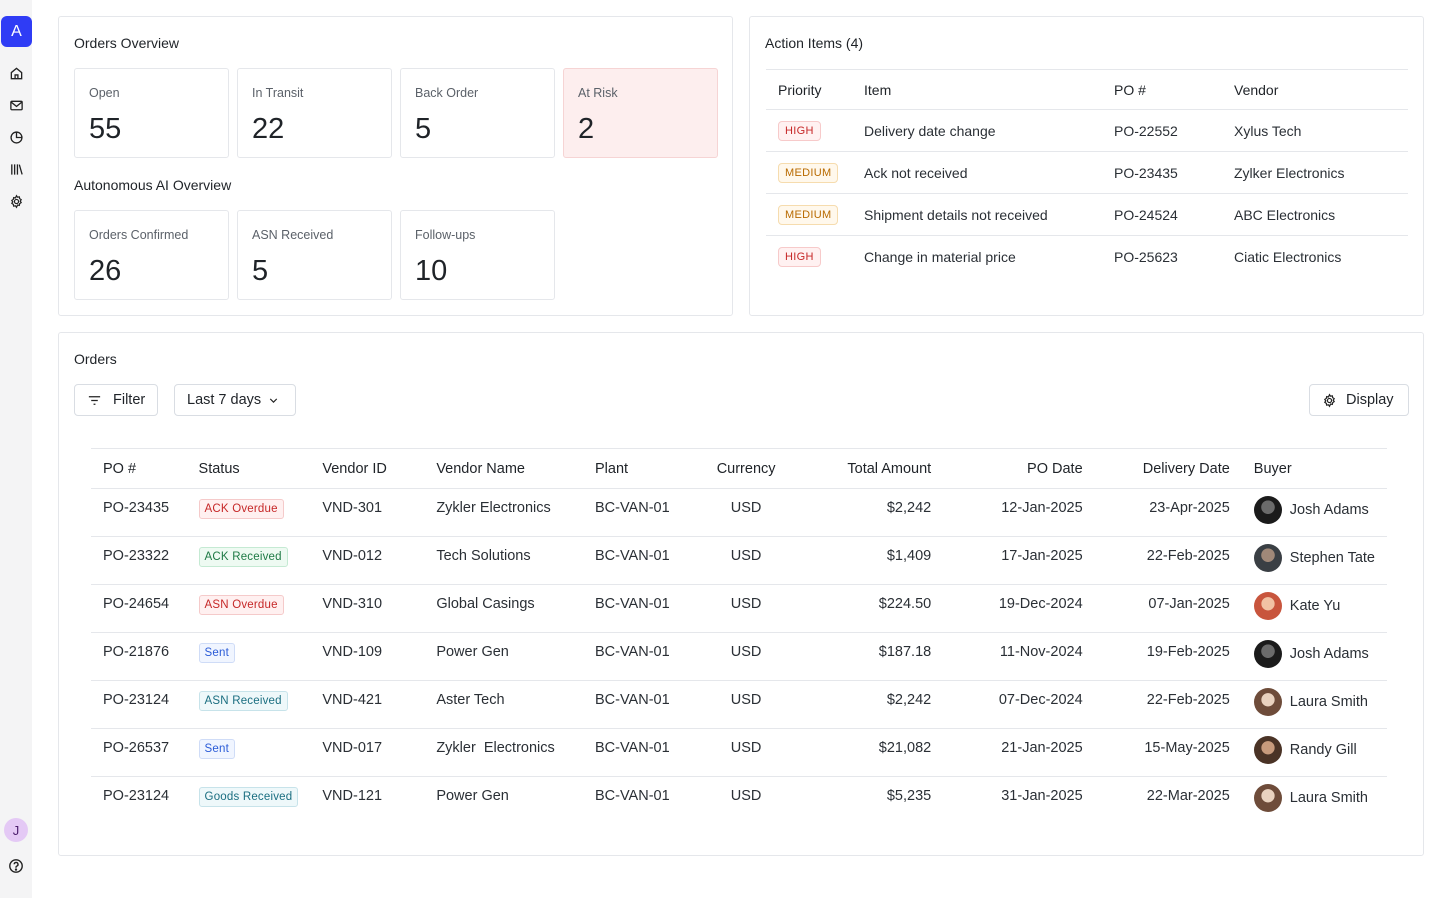 This screenshot has width=1440, height=898. I want to click on date-range-dropdown: Last 7 days, so click(235, 400).